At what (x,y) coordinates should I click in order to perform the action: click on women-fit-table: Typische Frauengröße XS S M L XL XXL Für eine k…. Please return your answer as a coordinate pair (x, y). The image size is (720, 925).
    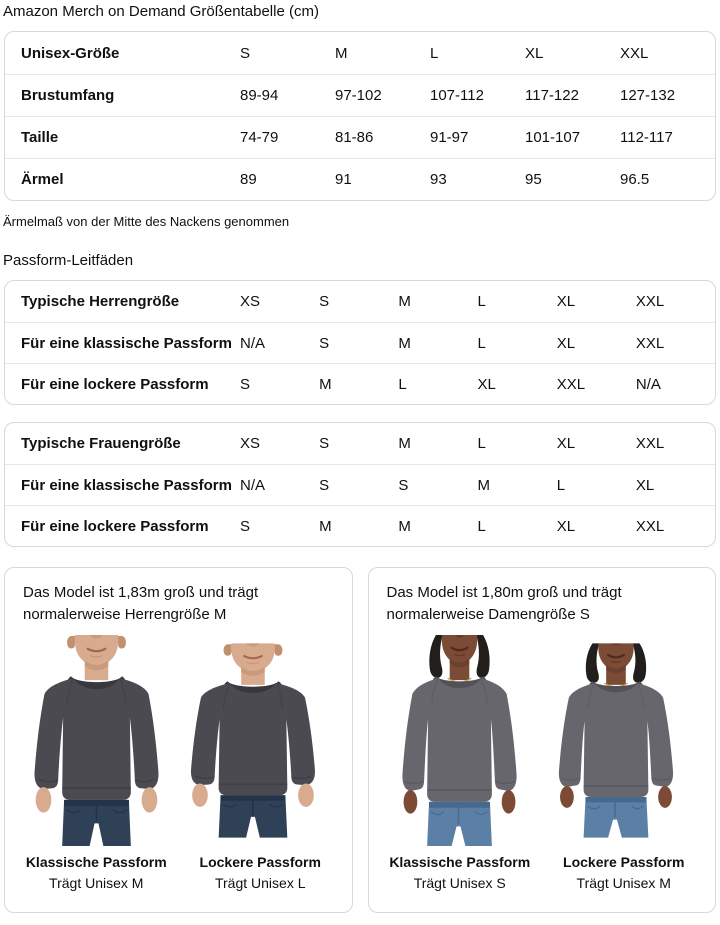
    Looking at the image, I should click on (360, 484).